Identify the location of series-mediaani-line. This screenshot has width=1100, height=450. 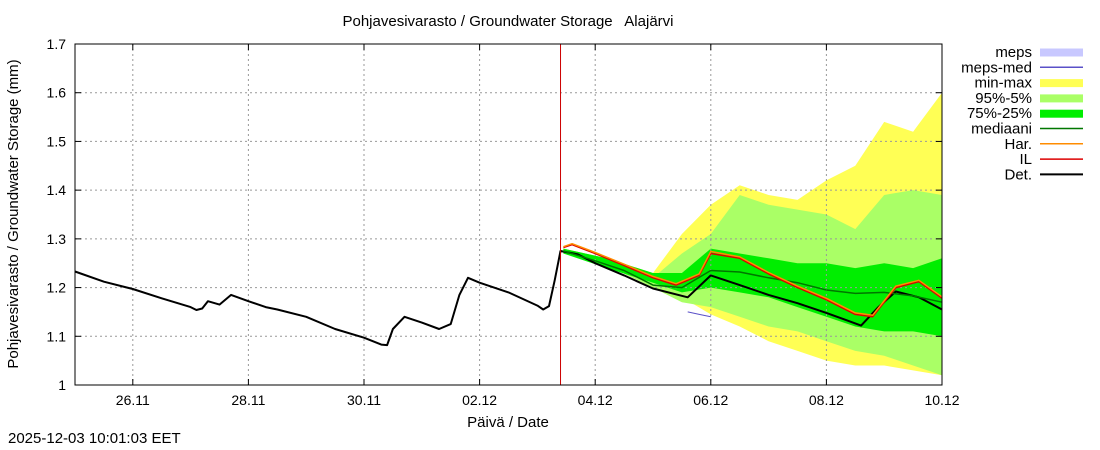
(753, 276).